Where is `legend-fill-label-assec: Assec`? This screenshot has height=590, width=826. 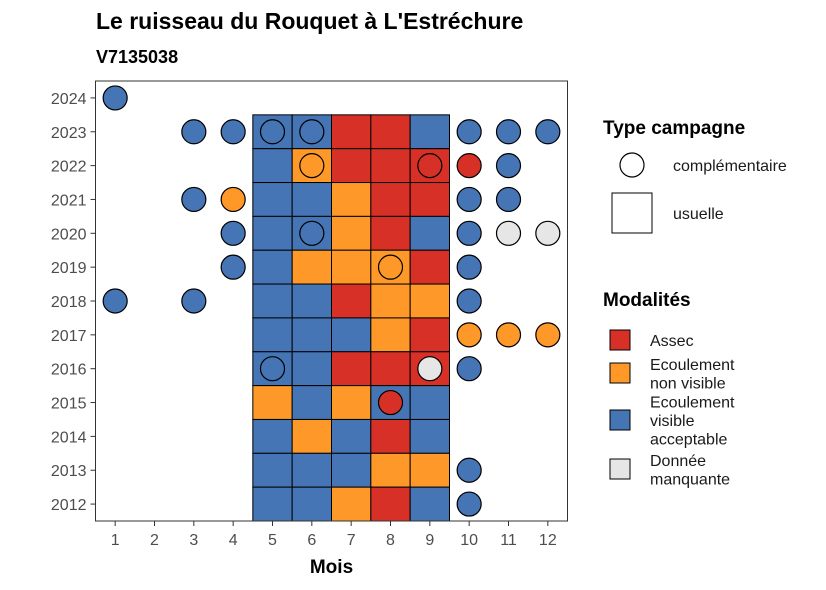 legend-fill-label-assec: Assec is located at coordinates (672, 341).